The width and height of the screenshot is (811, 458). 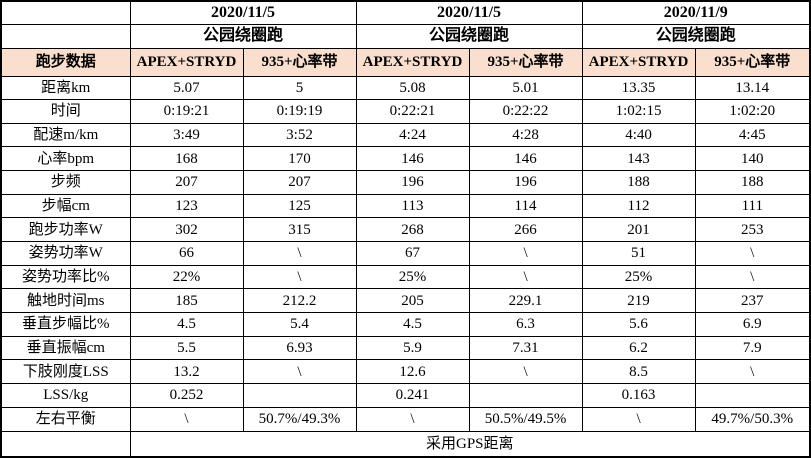 I want to click on data-cell: 123, so click(x=186, y=206).